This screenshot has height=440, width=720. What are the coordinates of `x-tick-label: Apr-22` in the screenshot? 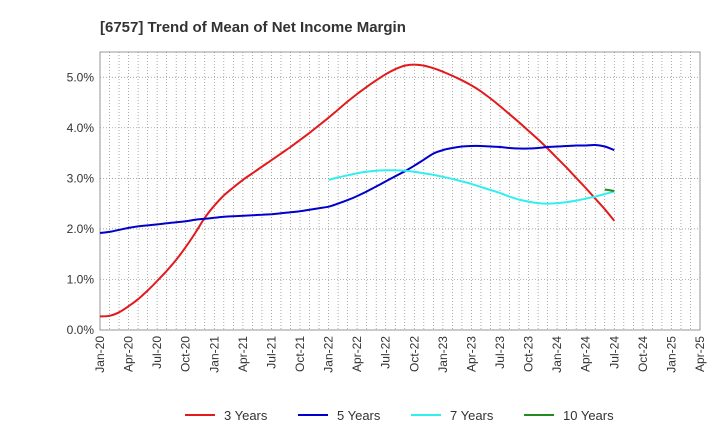 It's located at (357, 354).